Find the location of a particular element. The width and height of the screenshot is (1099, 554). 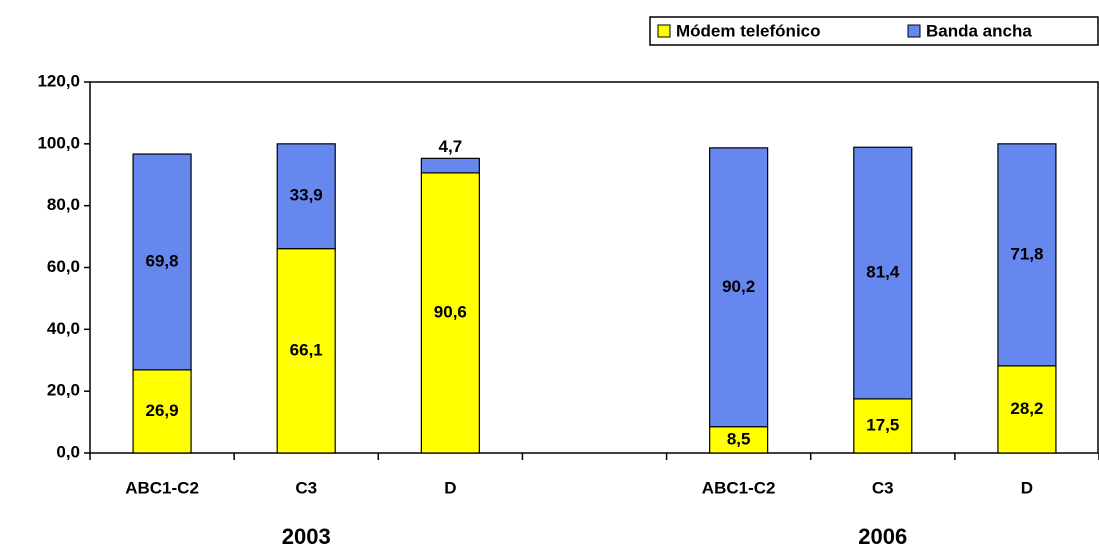

value-label: 71,8 is located at coordinates (1026, 253).